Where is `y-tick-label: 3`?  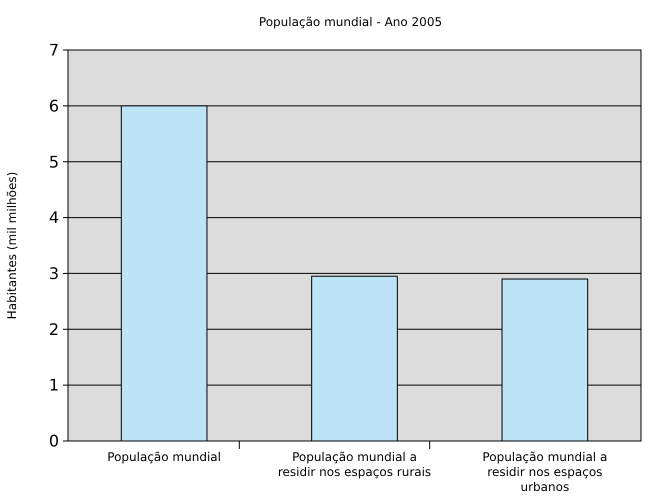
y-tick-label: 3 is located at coordinates (53, 274).